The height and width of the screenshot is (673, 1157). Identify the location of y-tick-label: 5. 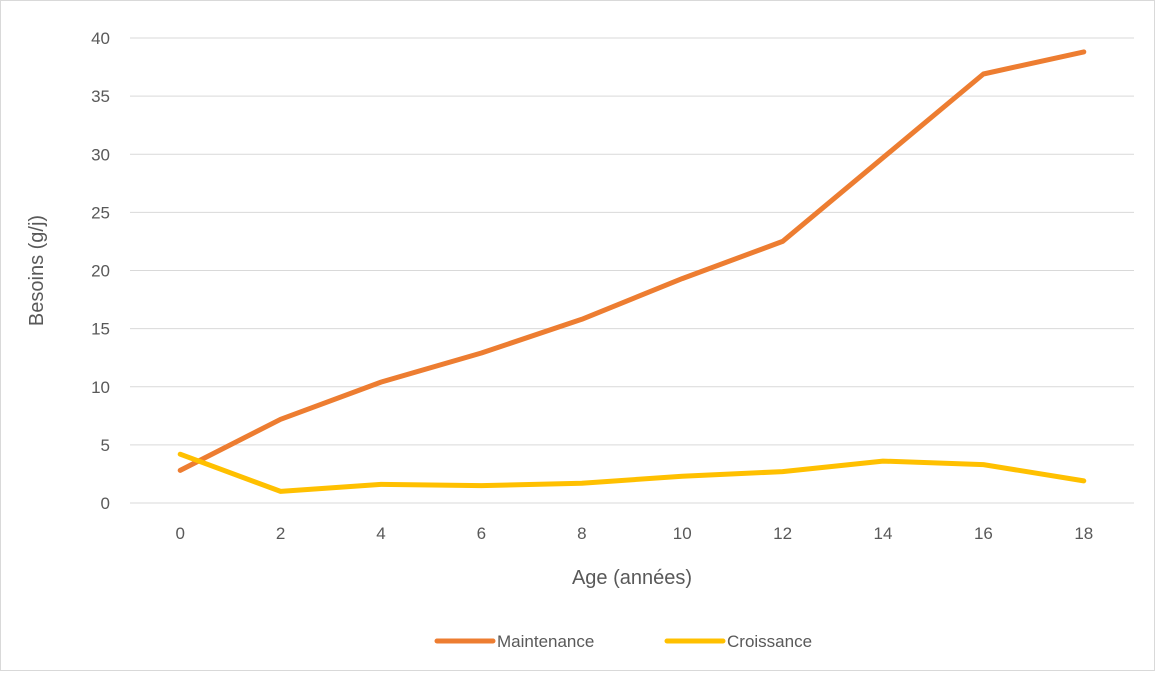
(105, 445).